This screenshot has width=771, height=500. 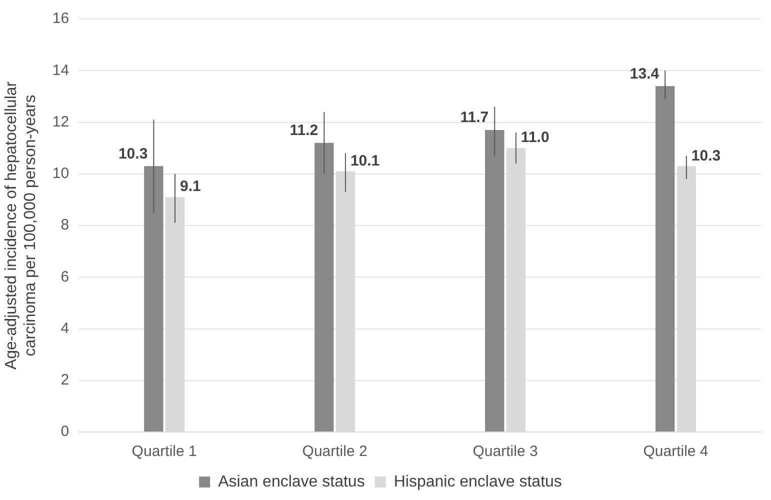 I want to click on data-label: 10.1, so click(x=365, y=161).